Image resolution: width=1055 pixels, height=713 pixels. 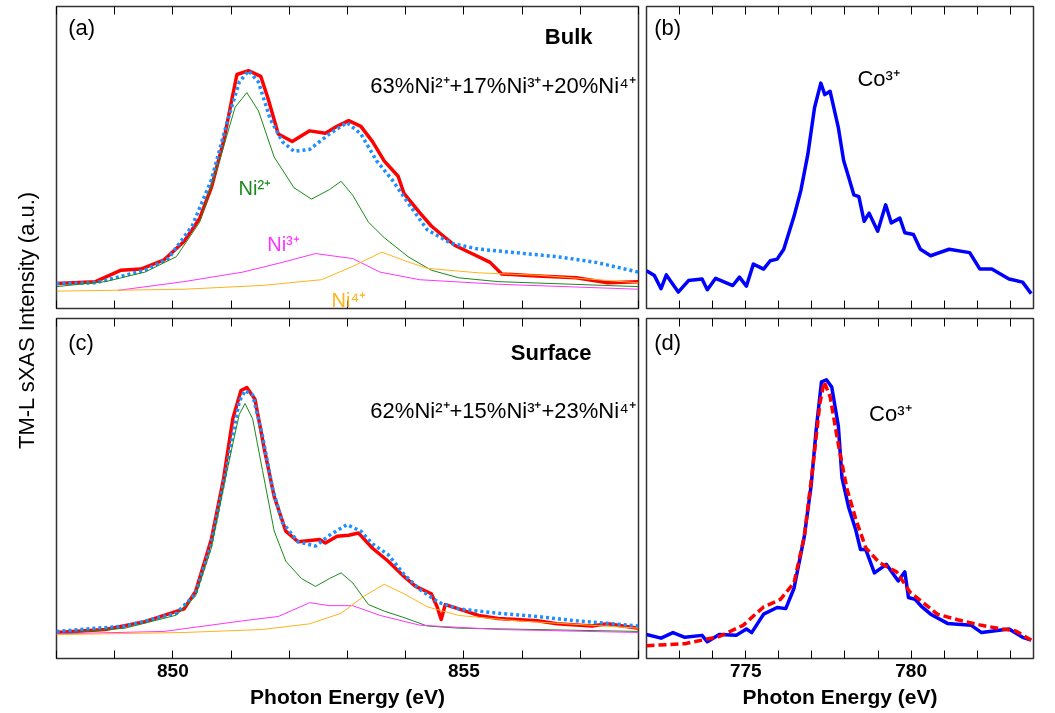 What do you see at coordinates (746, 670) in the screenshot?
I see `x-tick-label: 775` at bounding box center [746, 670].